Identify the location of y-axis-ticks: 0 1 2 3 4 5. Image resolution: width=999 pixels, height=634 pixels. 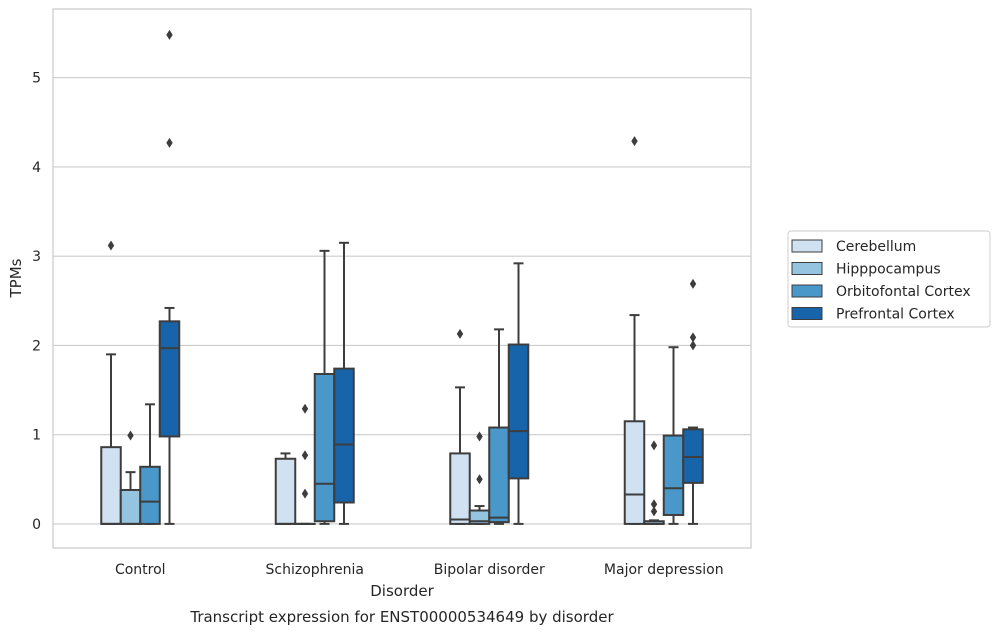
(36, 302).